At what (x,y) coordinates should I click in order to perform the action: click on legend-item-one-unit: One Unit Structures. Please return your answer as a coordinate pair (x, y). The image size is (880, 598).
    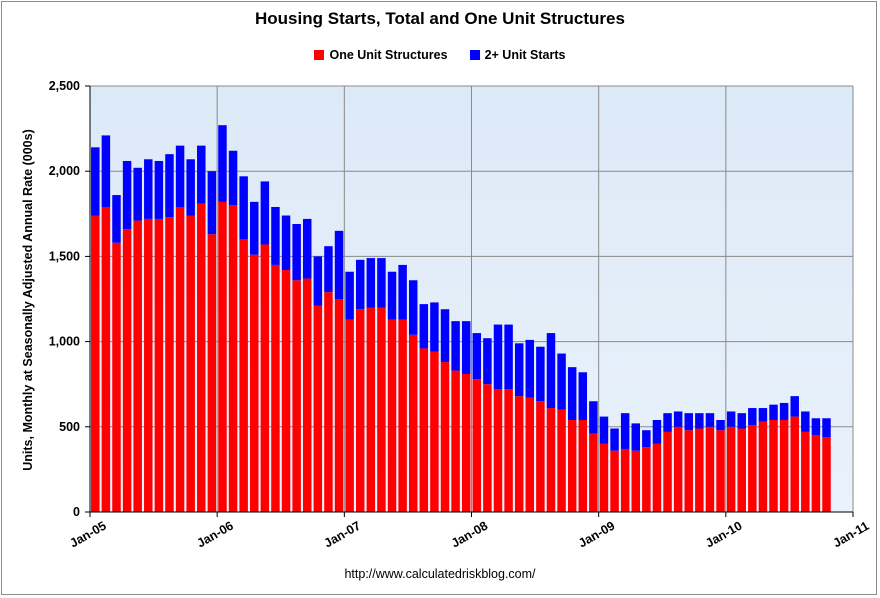
    Looking at the image, I should click on (381, 55).